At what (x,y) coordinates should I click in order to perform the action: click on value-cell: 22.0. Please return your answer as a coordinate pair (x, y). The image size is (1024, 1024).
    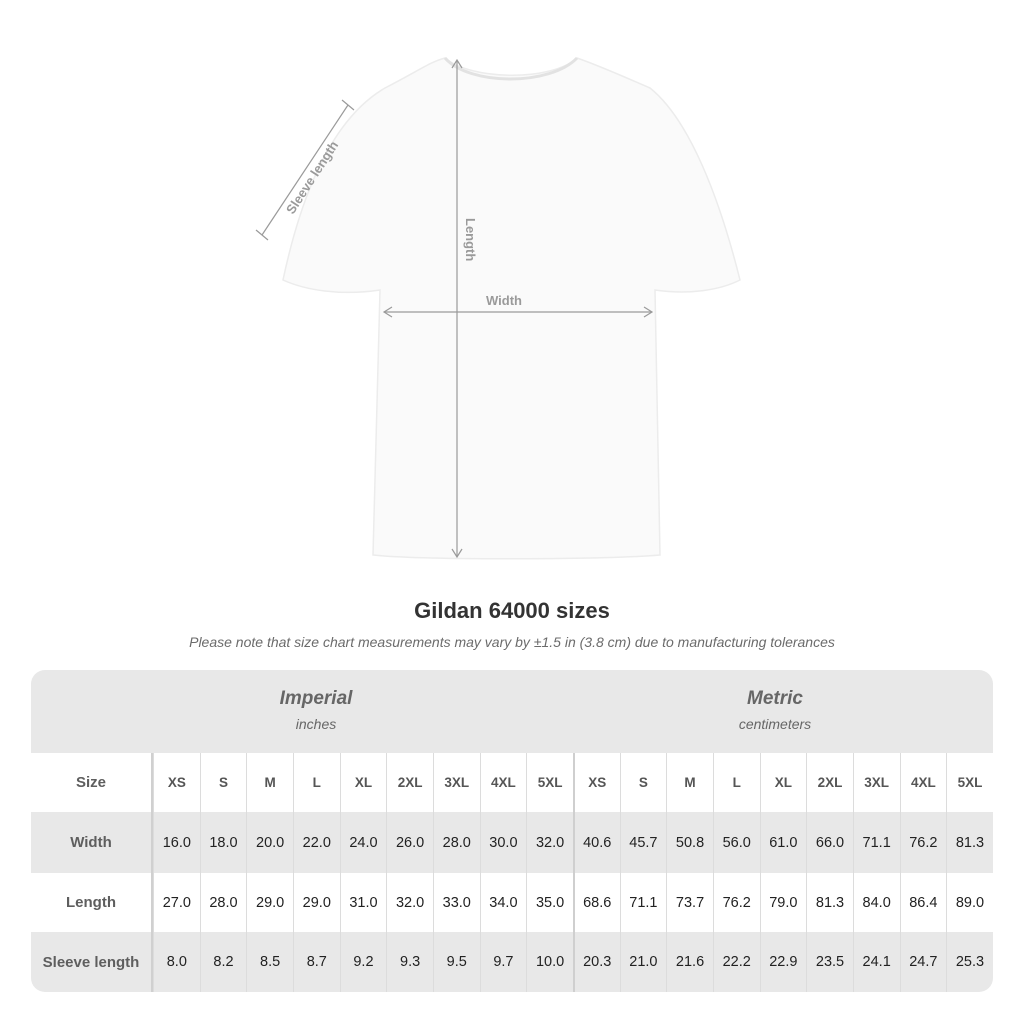
    Looking at the image, I should click on (316, 842).